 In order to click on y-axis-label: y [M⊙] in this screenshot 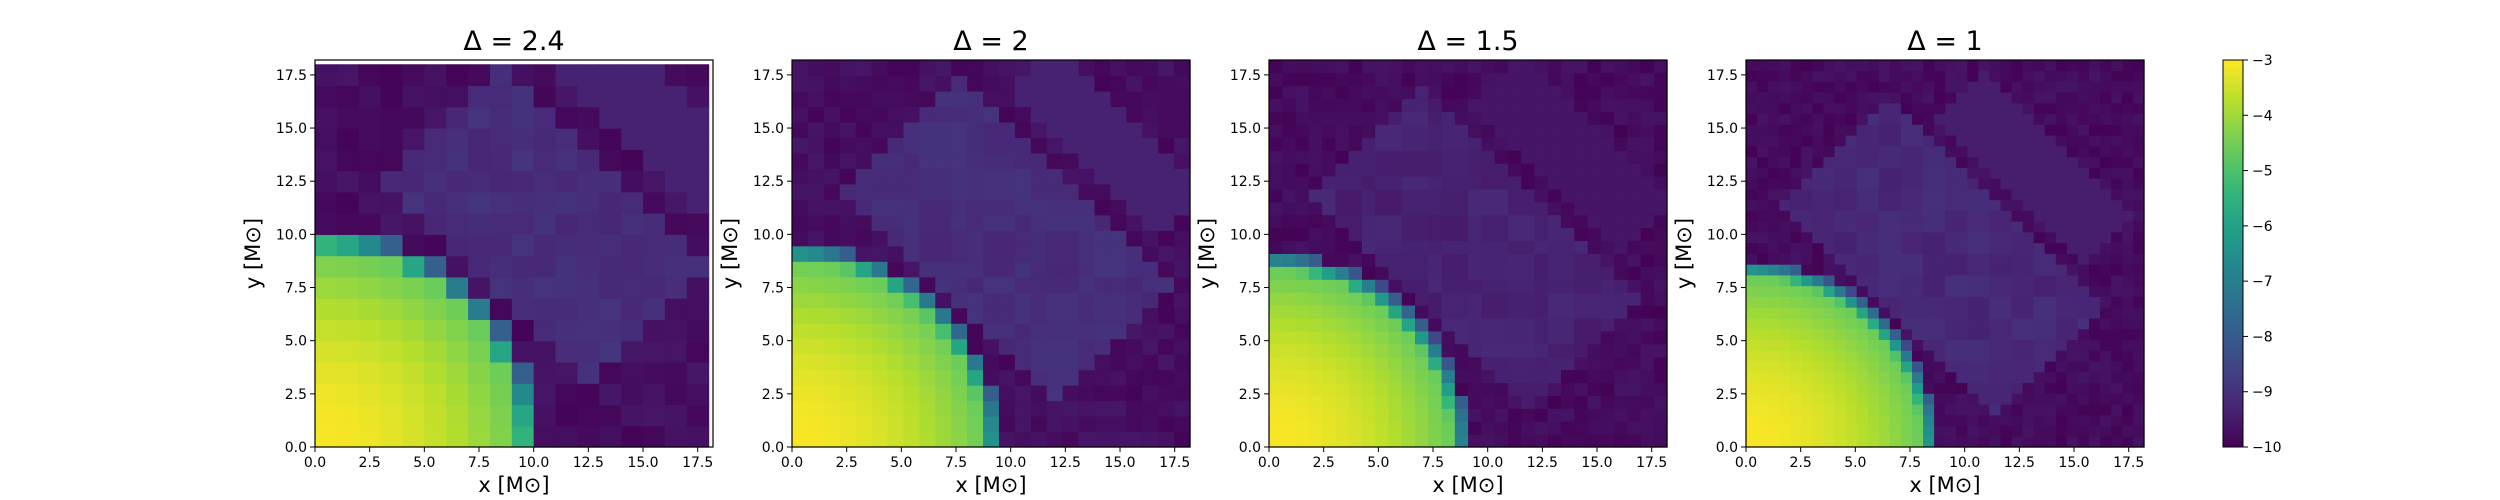, I will do `click(1684, 253)`.